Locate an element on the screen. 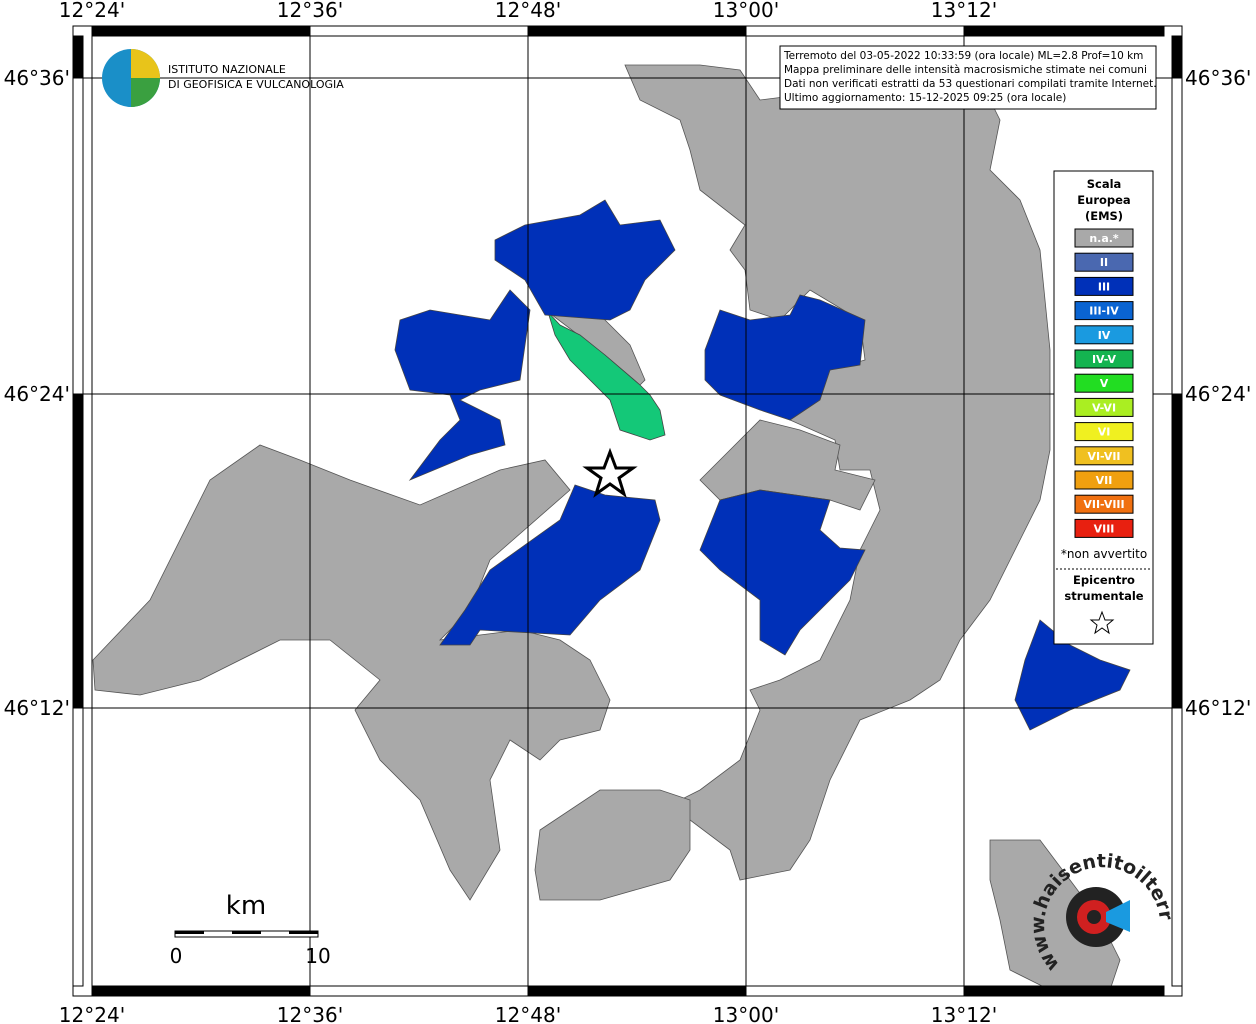  legend-label: n.a.* is located at coordinates (1104, 238).